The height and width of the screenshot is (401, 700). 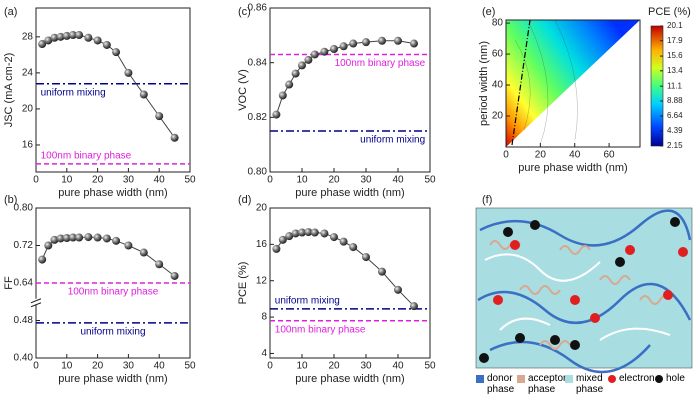 I want to click on y-tick-label: 0.82, so click(x=258, y=117).